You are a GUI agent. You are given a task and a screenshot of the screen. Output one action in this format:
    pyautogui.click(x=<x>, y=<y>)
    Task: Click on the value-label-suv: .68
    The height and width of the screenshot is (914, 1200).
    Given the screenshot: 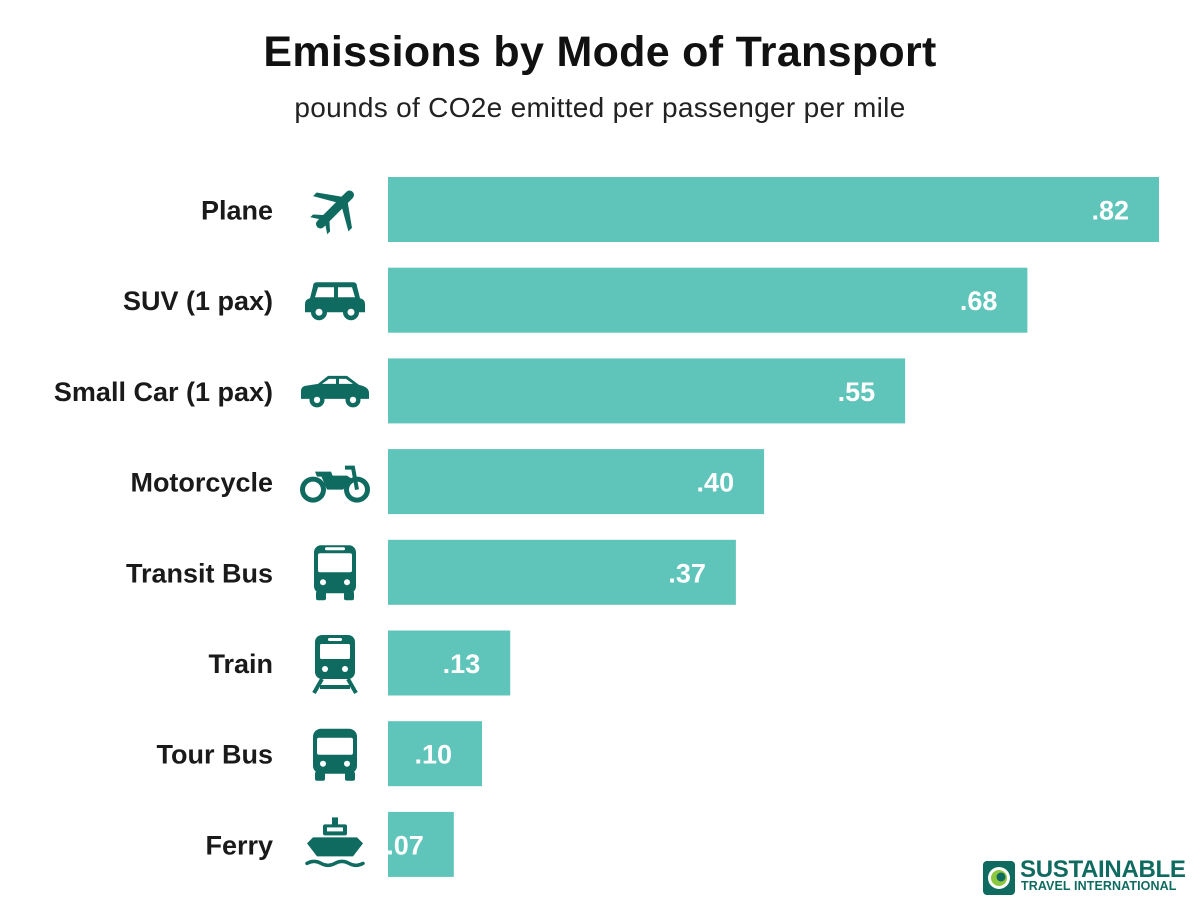 What is the action you would take?
    pyautogui.click(x=979, y=301)
    